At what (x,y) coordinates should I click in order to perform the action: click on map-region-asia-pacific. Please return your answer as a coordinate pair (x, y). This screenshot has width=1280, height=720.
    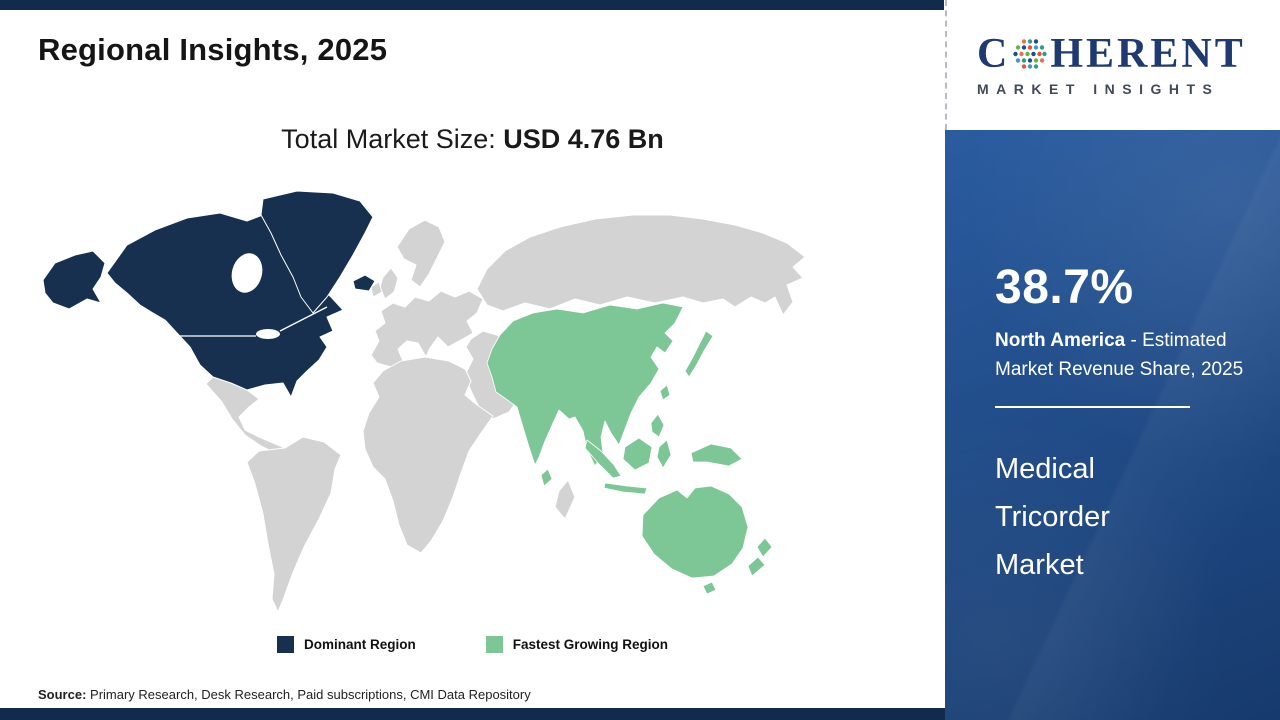
    Looking at the image, I should click on (629, 448).